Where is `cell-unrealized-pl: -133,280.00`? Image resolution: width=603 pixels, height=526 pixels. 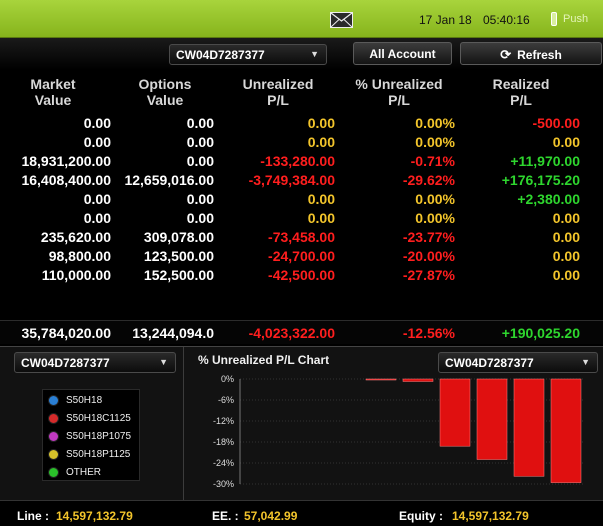 cell-unrealized-pl: -133,280.00 is located at coordinates (297, 161).